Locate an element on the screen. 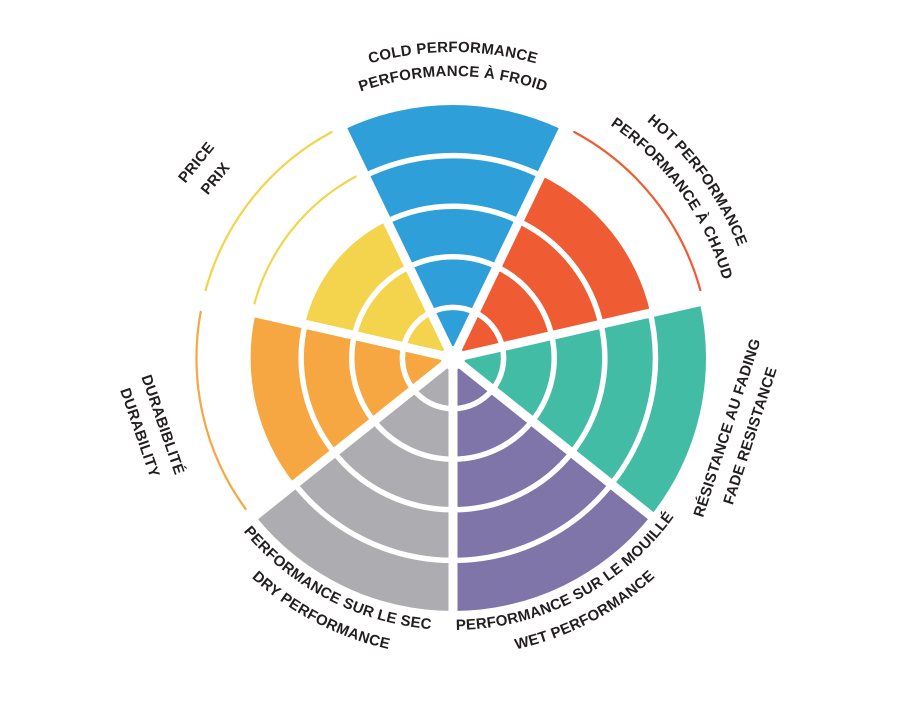 Image resolution: width=900 pixels, height=720 pixels. segment-dry-wedge is located at coordinates (354, 484).